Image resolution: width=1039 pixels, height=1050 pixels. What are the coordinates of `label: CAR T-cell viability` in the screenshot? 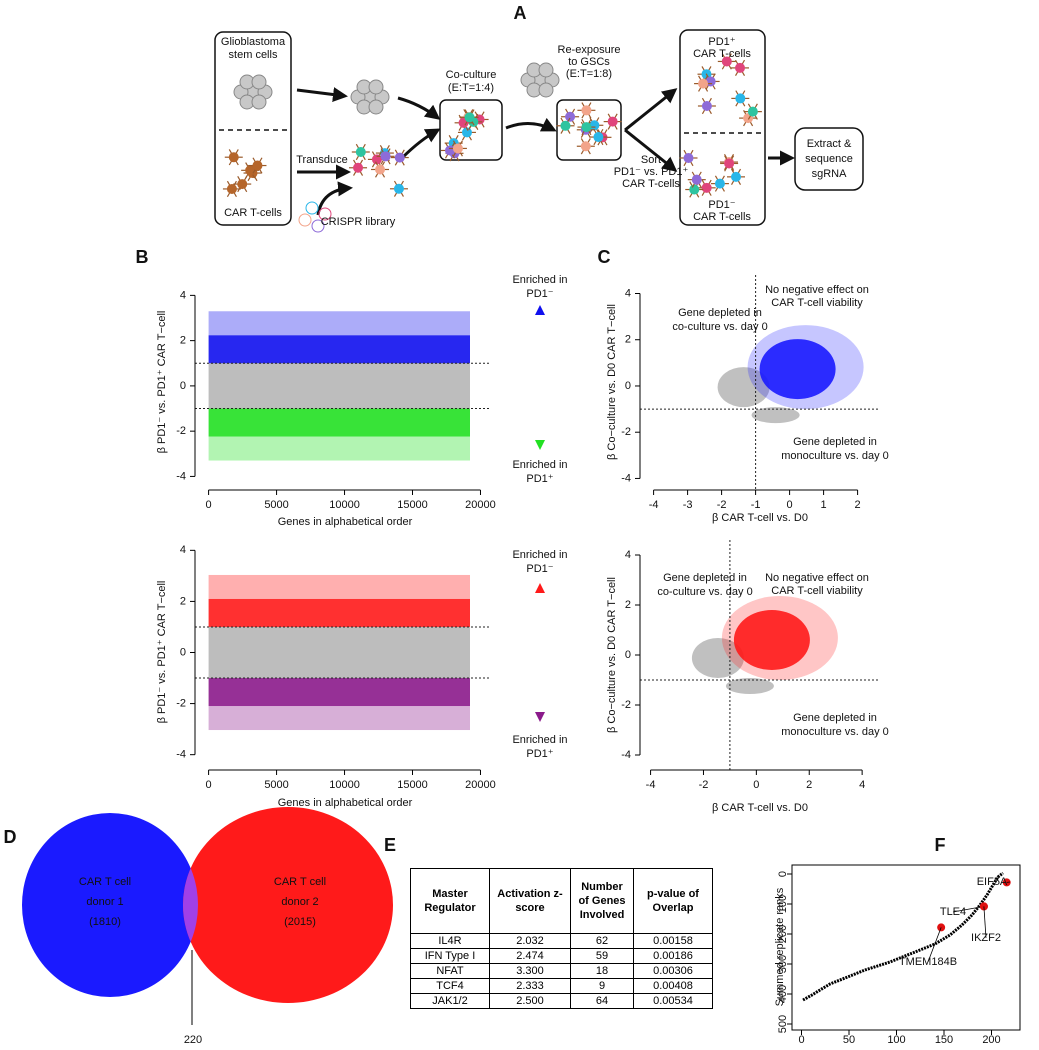 It's located at (817, 303).